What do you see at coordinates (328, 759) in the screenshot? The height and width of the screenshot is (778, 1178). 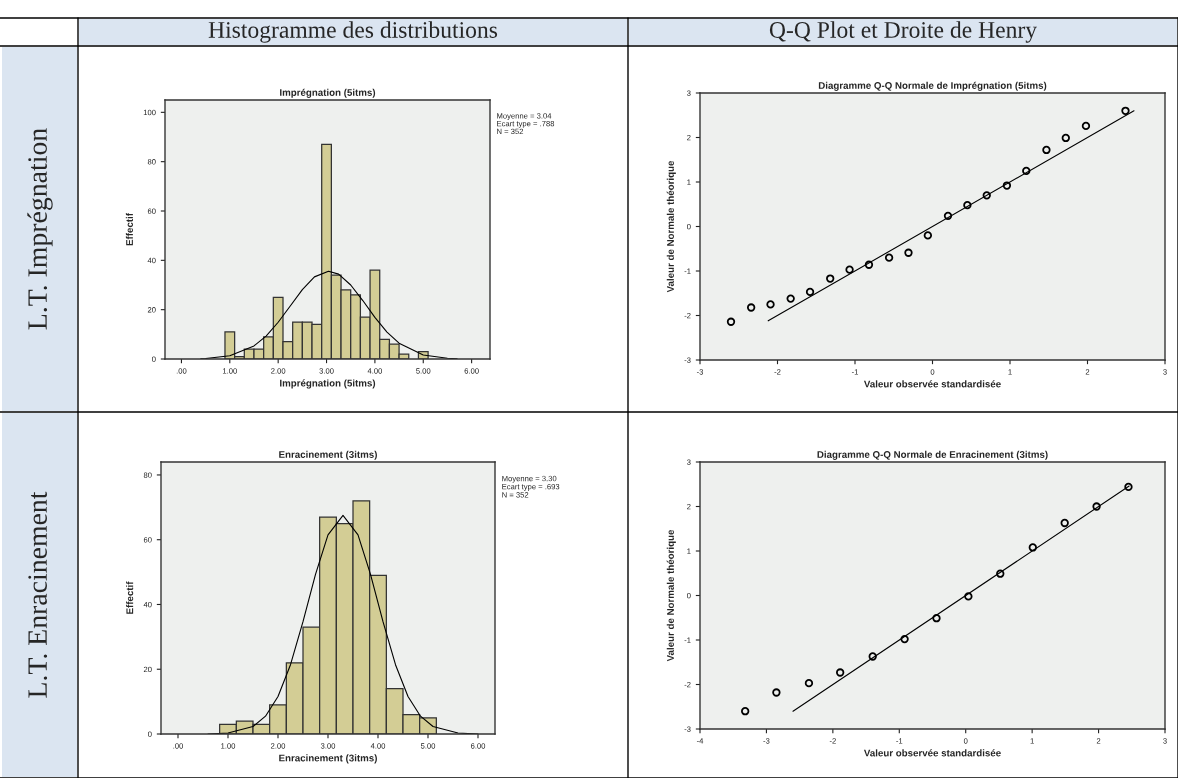 I see `x-axis-title: Enracinement (3itms)` at bounding box center [328, 759].